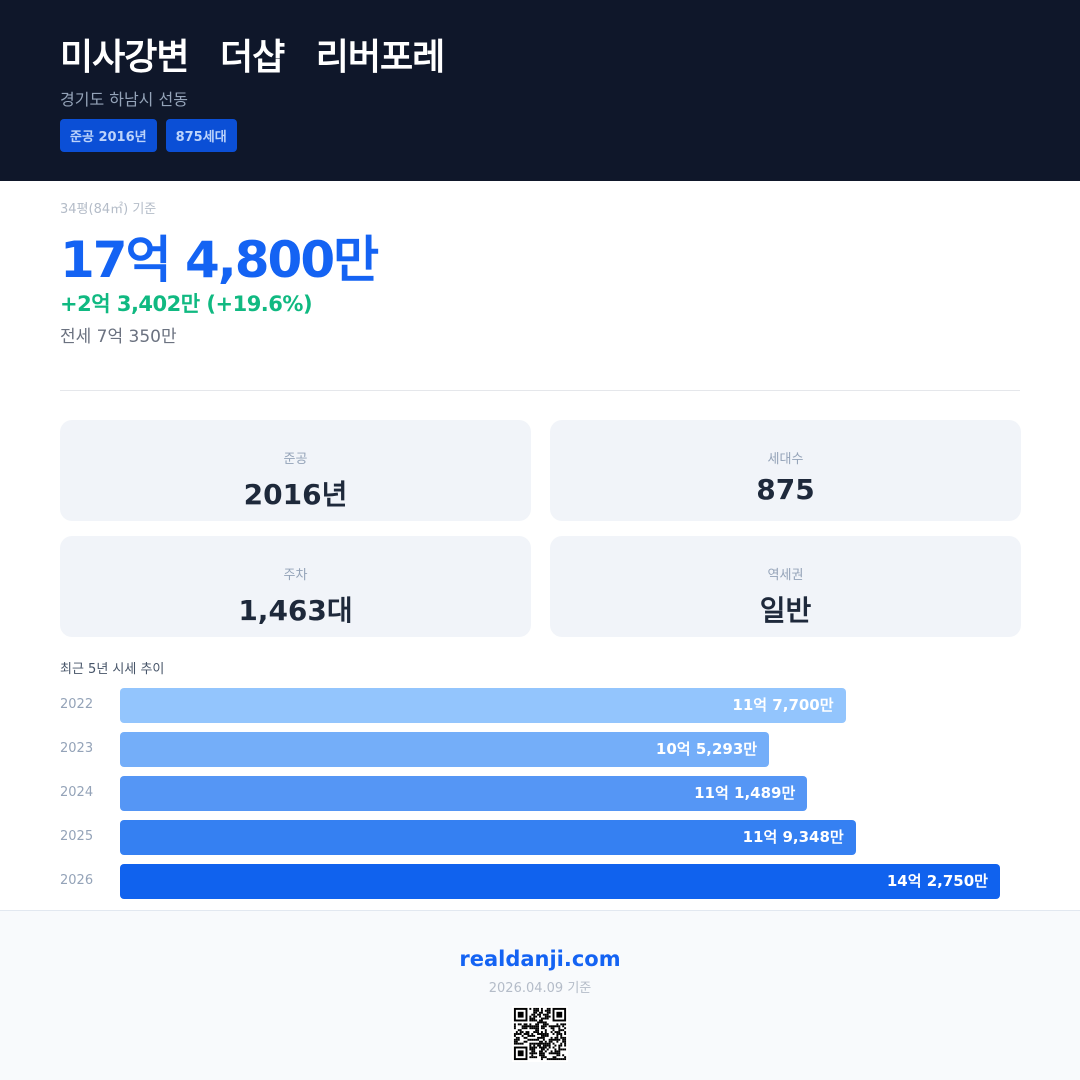 Image resolution: width=1080 pixels, height=1080 pixels. Describe the element at coordinates (540, 1034) in the screenshot. I see `qr-code-icon` at that location.